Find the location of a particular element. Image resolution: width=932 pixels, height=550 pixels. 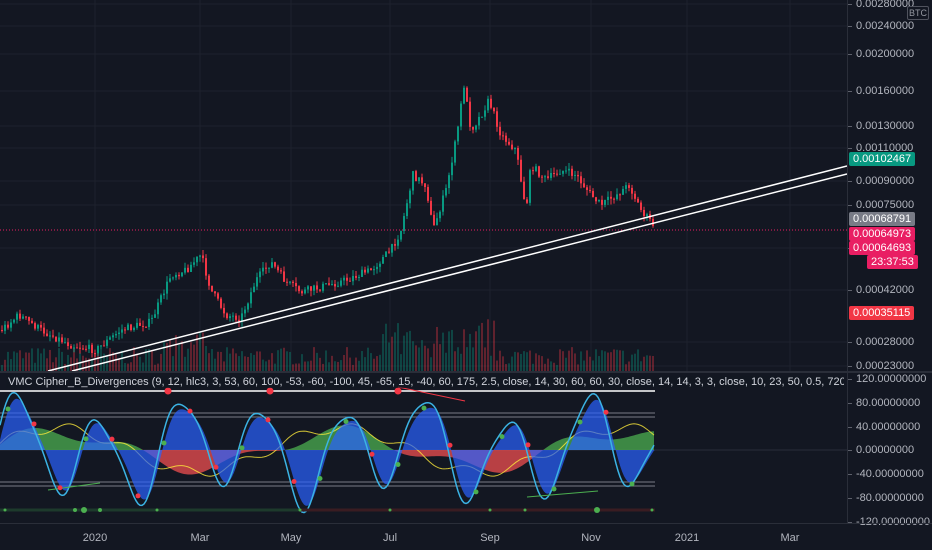

cross-dot is located at coordinates (242, 448).